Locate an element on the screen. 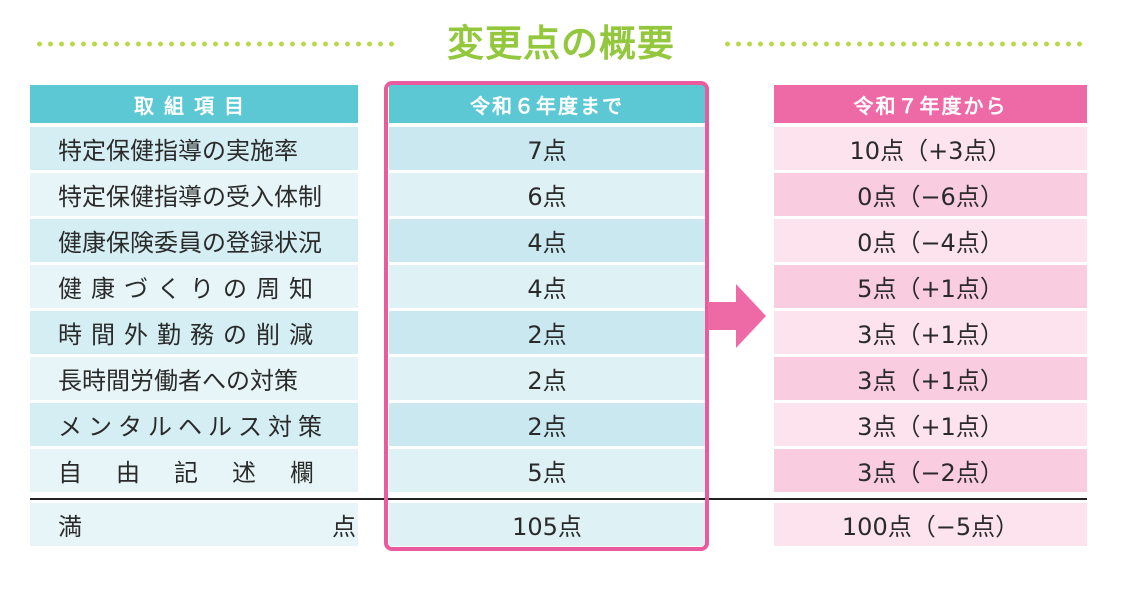  r7-row-3: 0点（−4点） is located at coordinates (930, 240).